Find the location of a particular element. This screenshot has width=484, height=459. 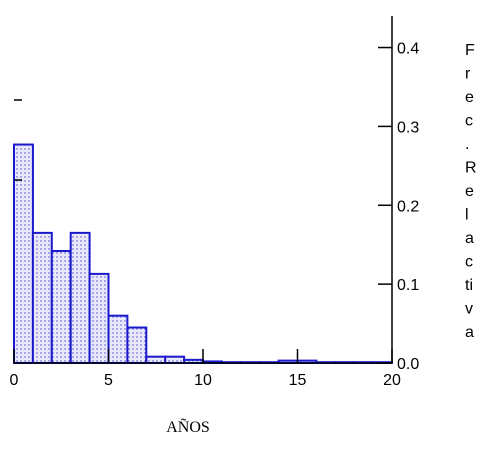

y-tick-label: 0.1 is located at coordinates (408, 285).